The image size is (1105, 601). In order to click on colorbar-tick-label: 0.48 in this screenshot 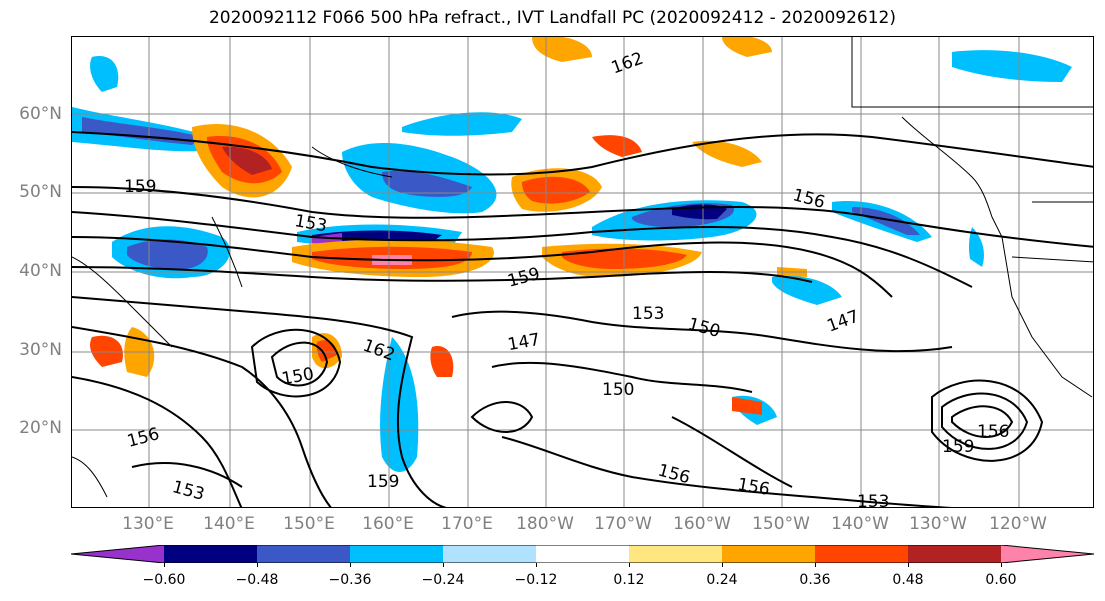, I will do `click(908, 580)`.